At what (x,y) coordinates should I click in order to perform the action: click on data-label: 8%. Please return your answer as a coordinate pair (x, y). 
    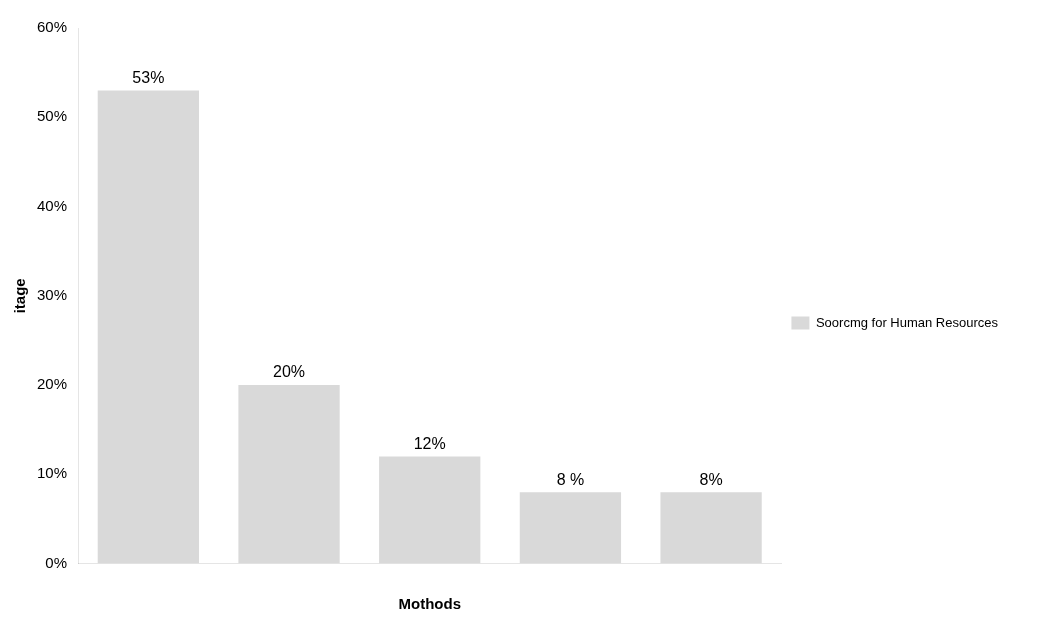
    Looking at the image, I should click on (711, 479).